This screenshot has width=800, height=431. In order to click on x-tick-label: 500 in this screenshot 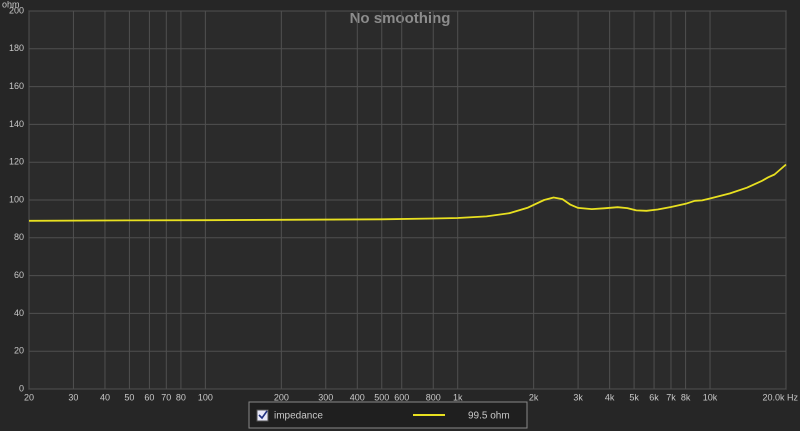, I will do `click(381, 397)`.